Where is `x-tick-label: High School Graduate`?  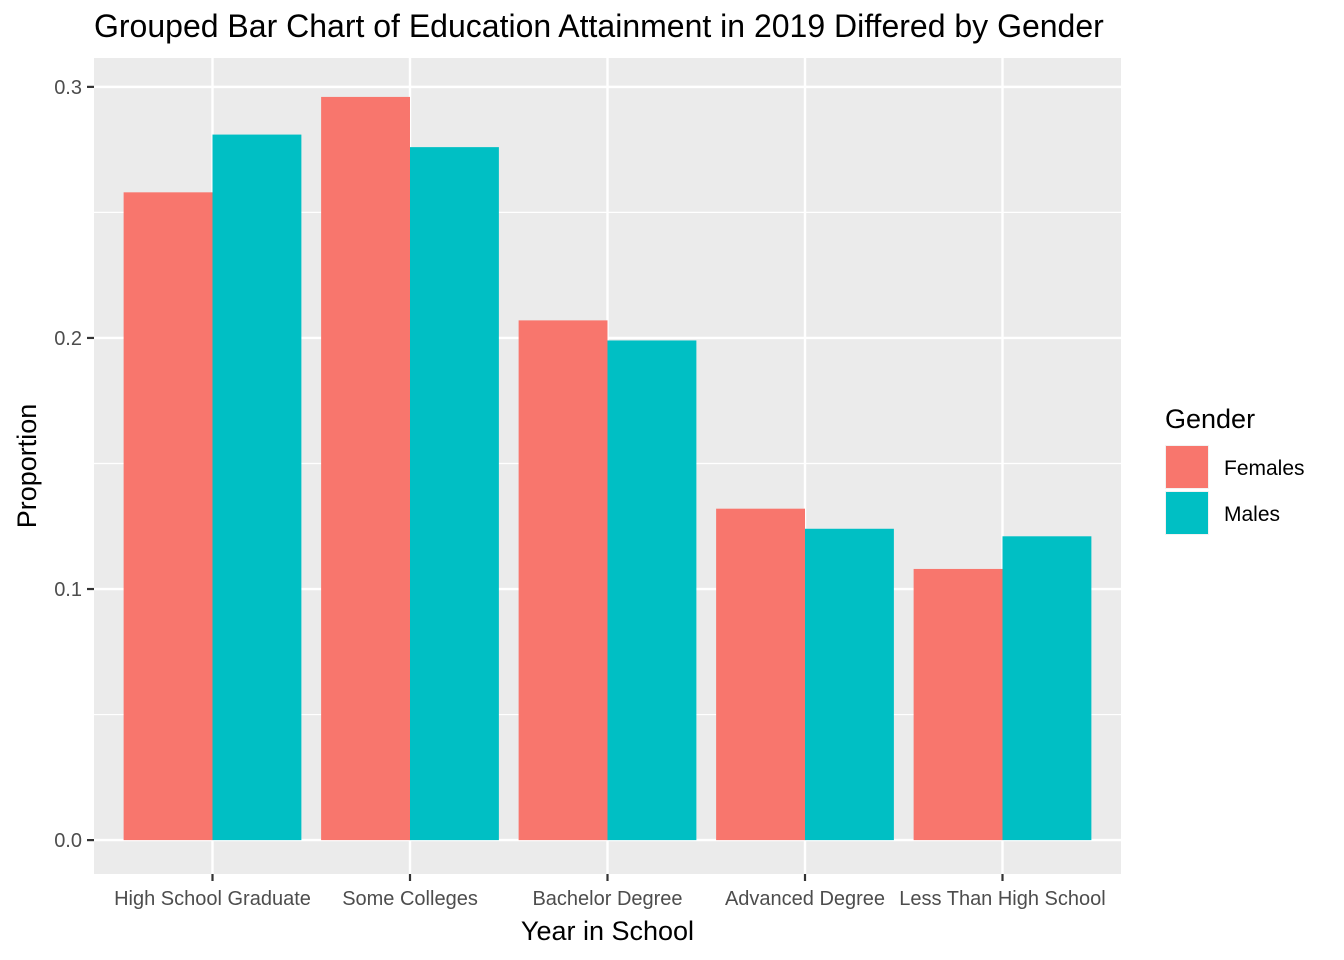 x-tick-label: High School Graduate is located at coordinates (212, 899).